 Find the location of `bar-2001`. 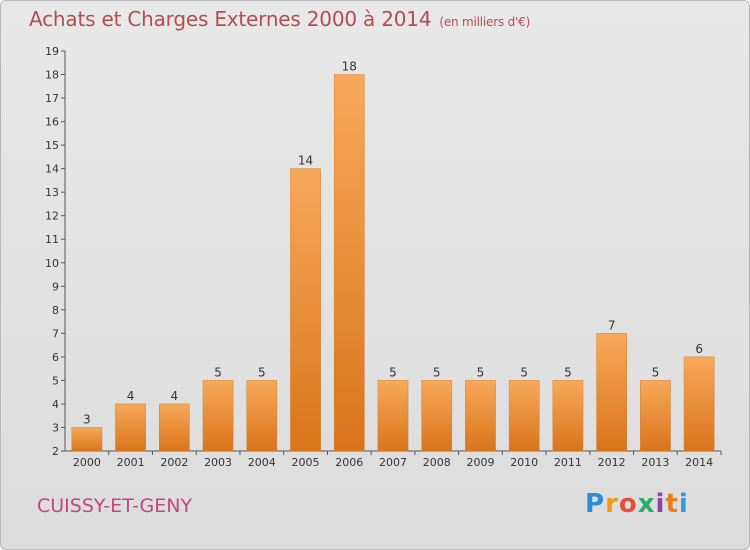

bar-2001 is located at coordinates (130, 427).